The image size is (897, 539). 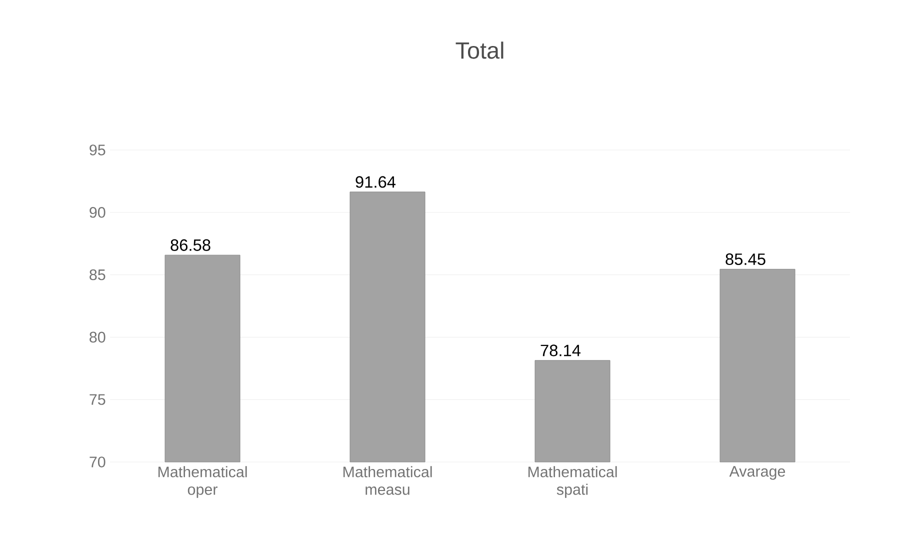 I want to click on y-tick-label: 70, so click(x=98, y=462).